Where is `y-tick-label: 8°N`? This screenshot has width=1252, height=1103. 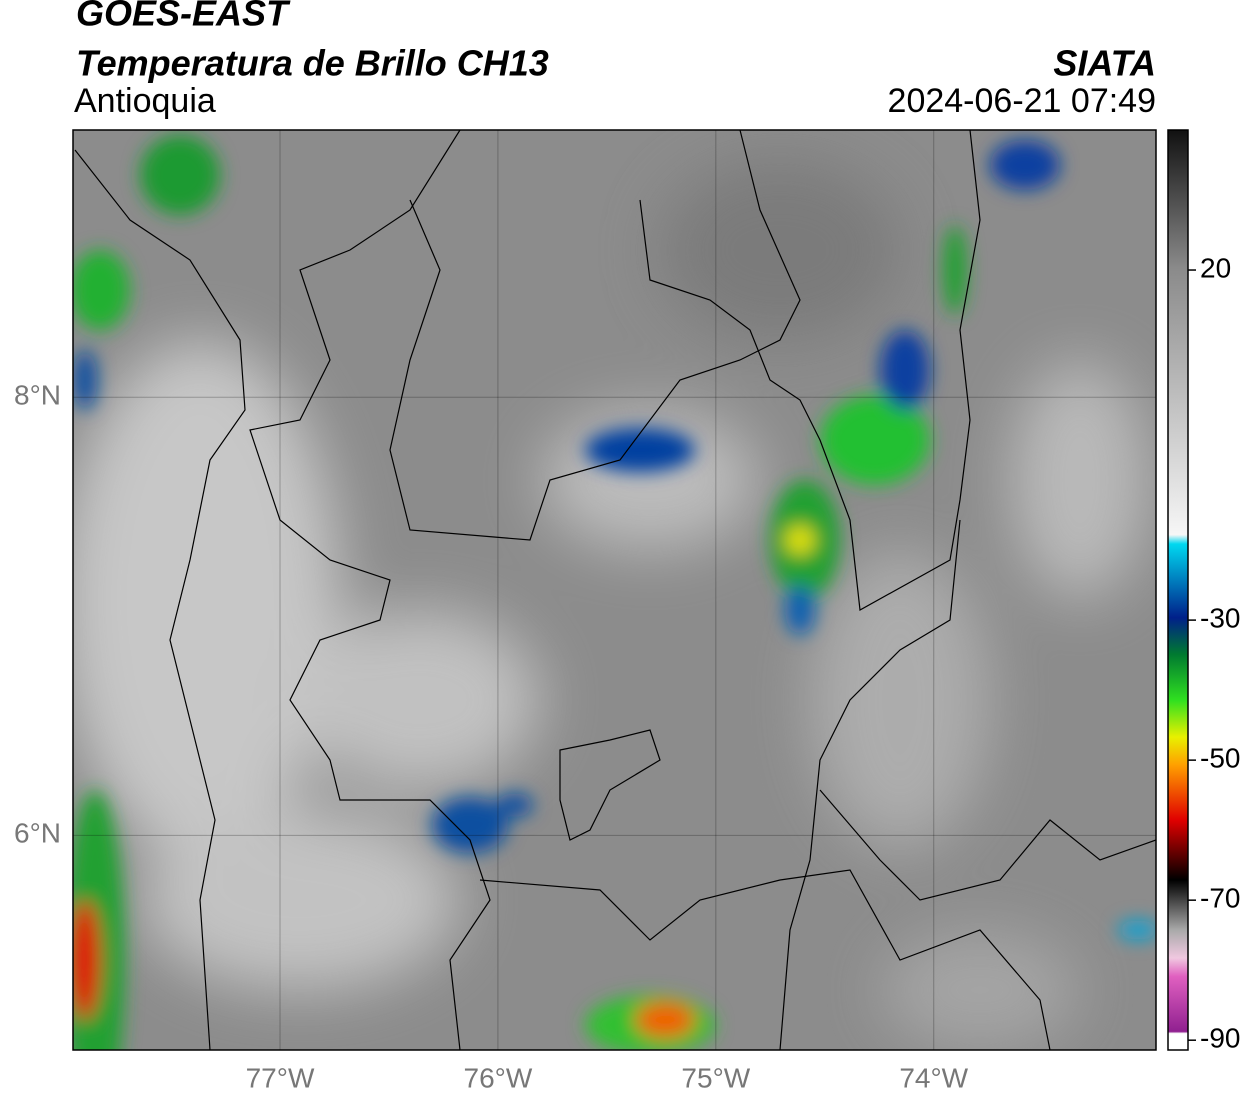
y-tick-label: 8°N is located at coordinates (37, 395).